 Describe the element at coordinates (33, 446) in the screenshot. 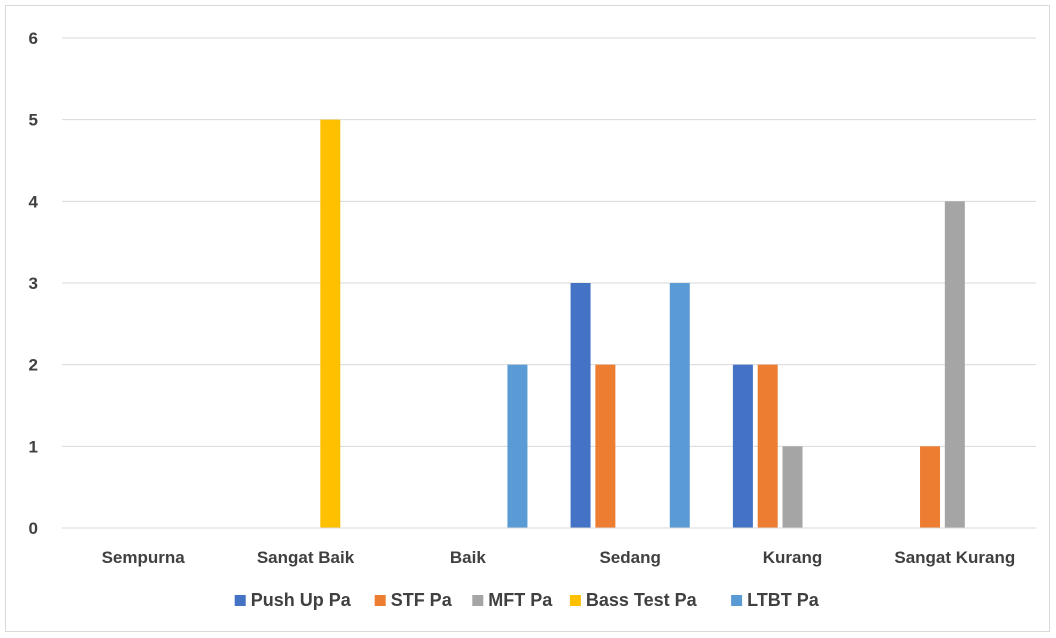

I see `y-tick-label: 1` at that location.